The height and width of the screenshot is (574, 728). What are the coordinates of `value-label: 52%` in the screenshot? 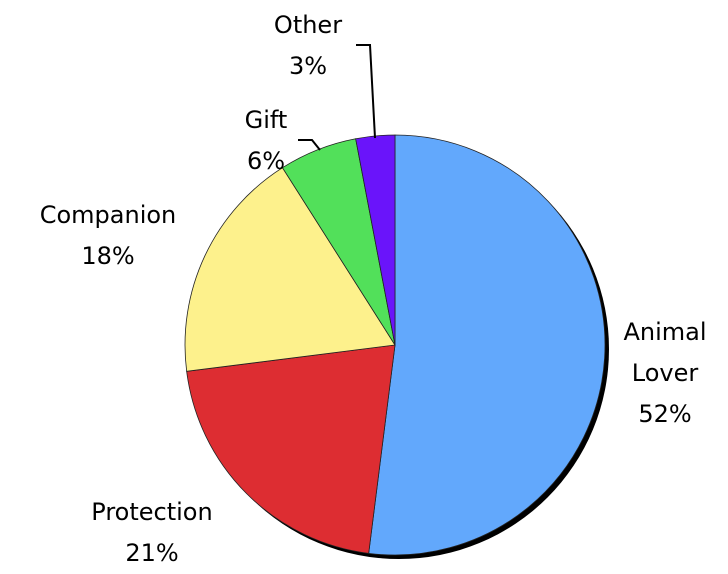 It's located at (665, 414).